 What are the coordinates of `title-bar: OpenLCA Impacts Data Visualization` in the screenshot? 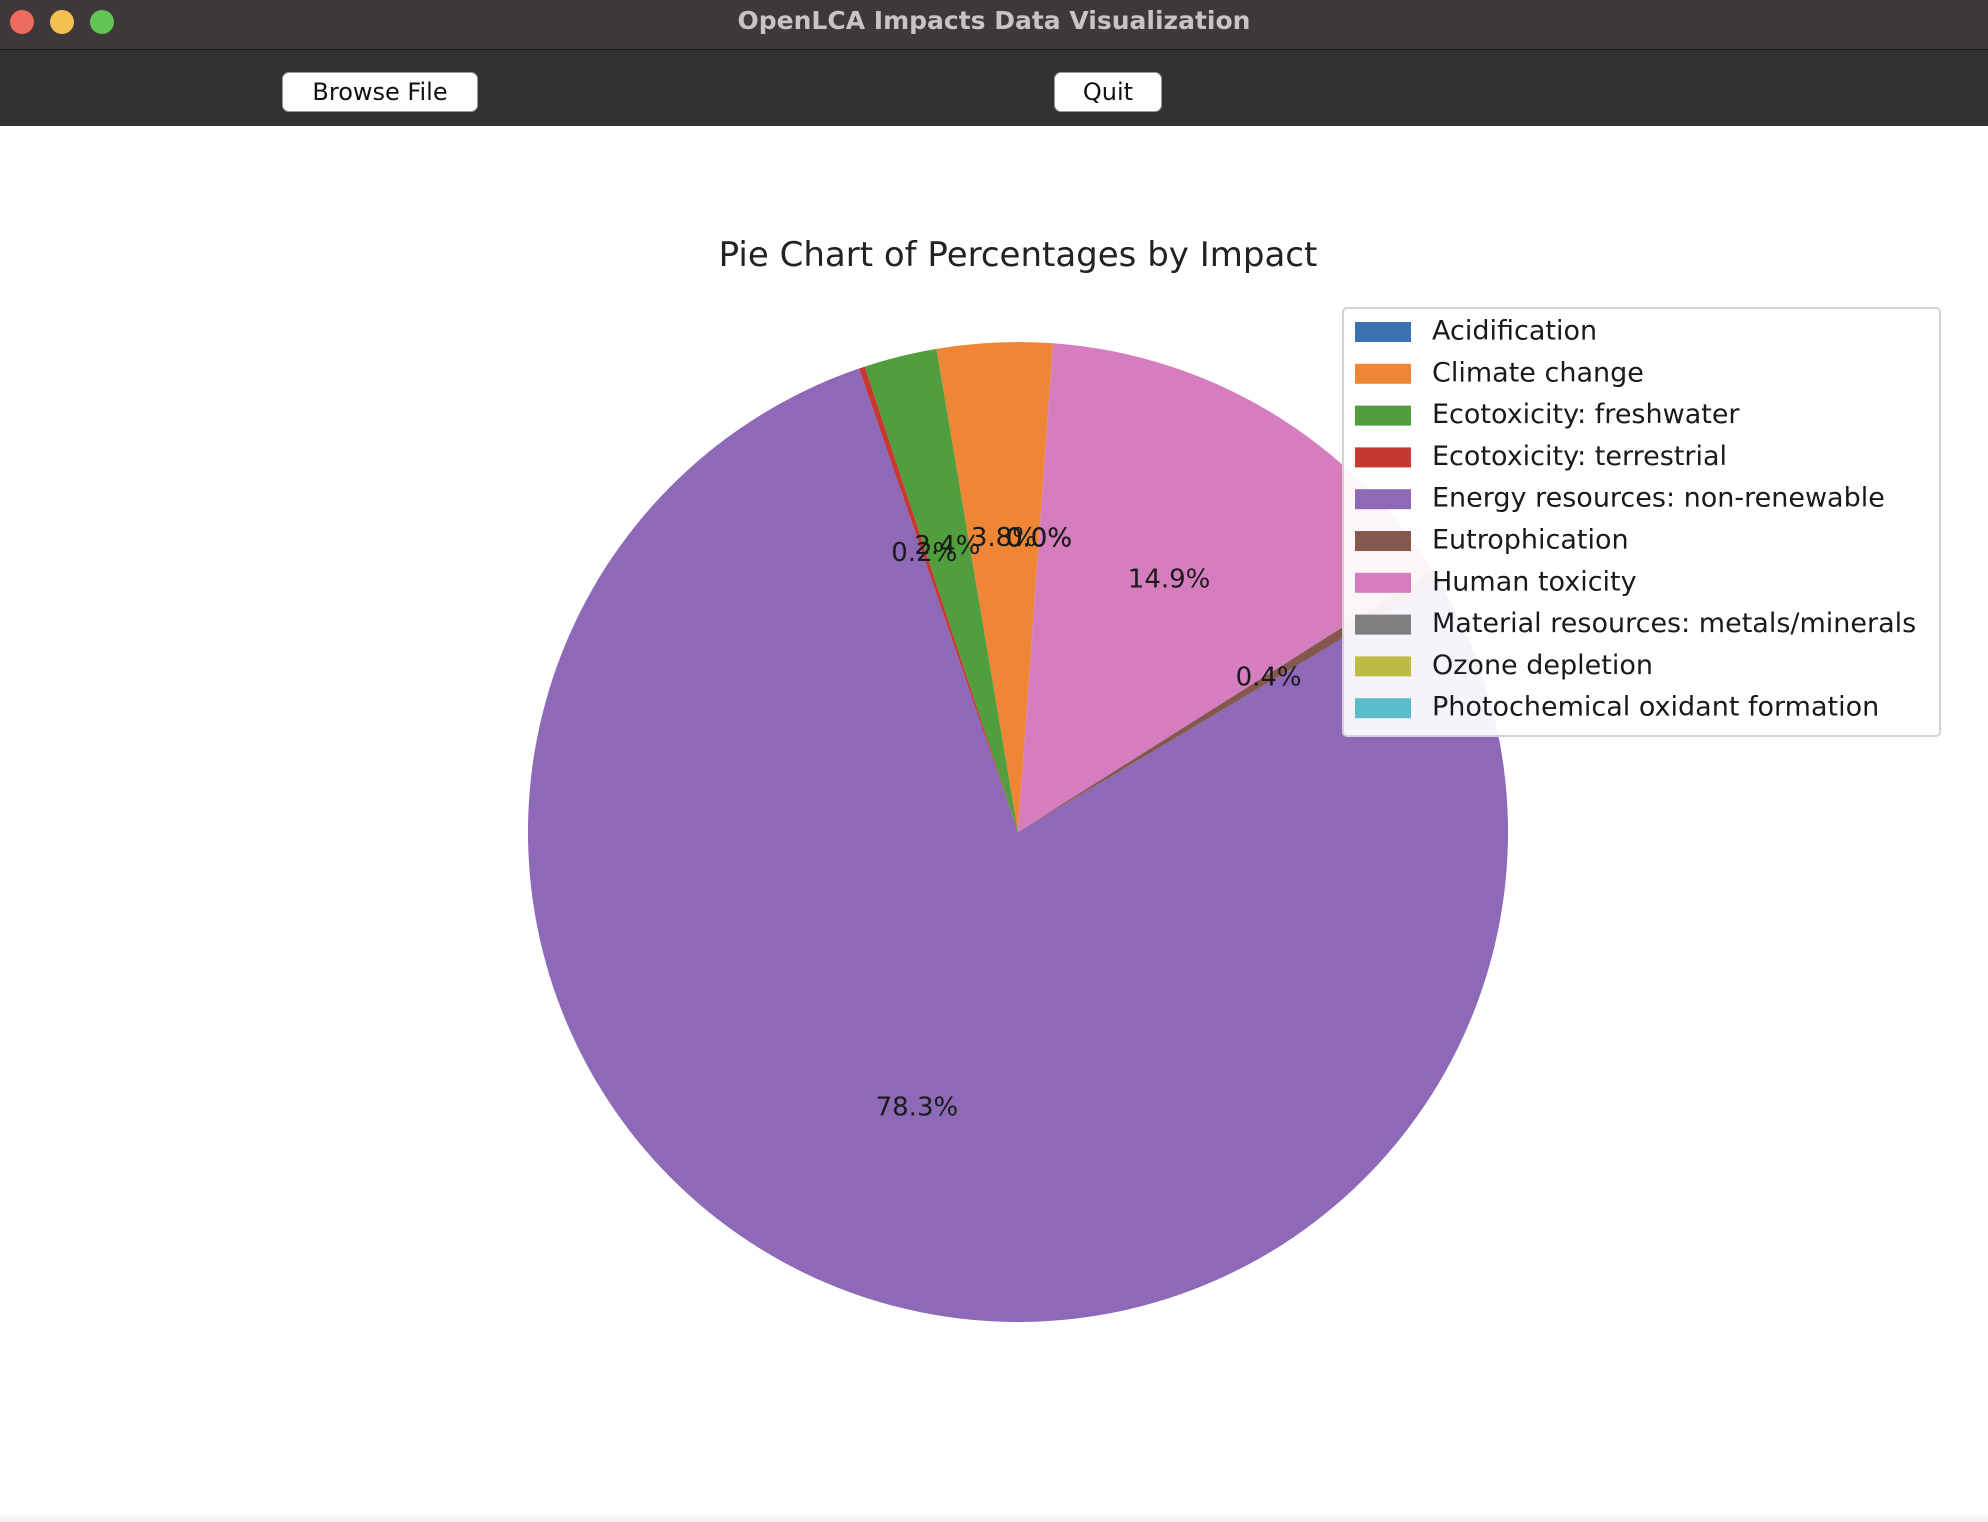 It's located at (994, 25).